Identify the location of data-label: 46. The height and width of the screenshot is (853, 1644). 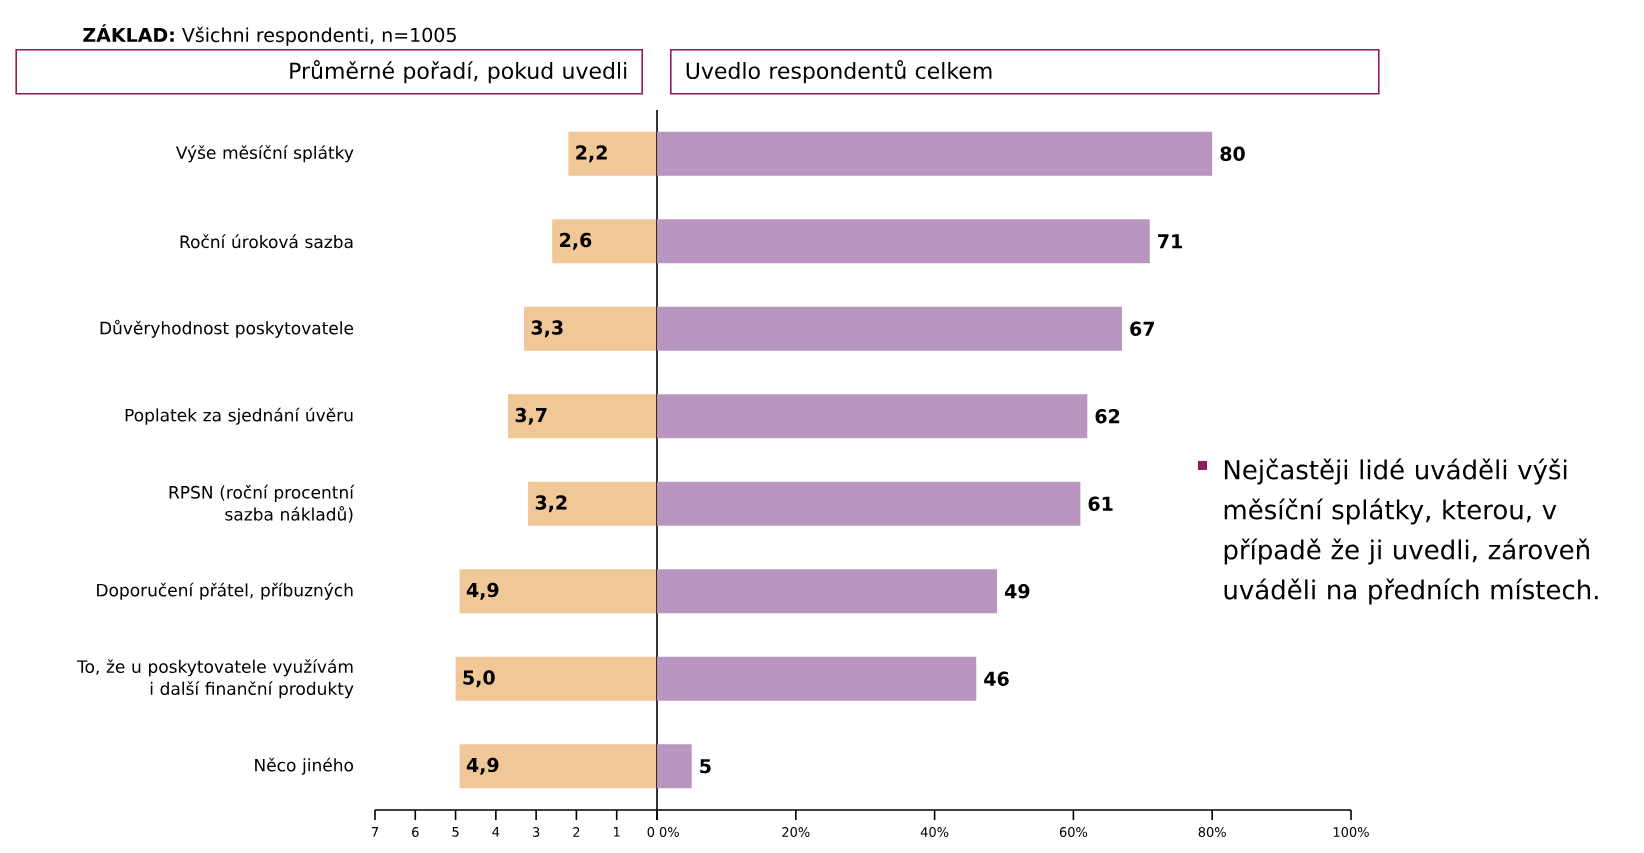
(996, 678).